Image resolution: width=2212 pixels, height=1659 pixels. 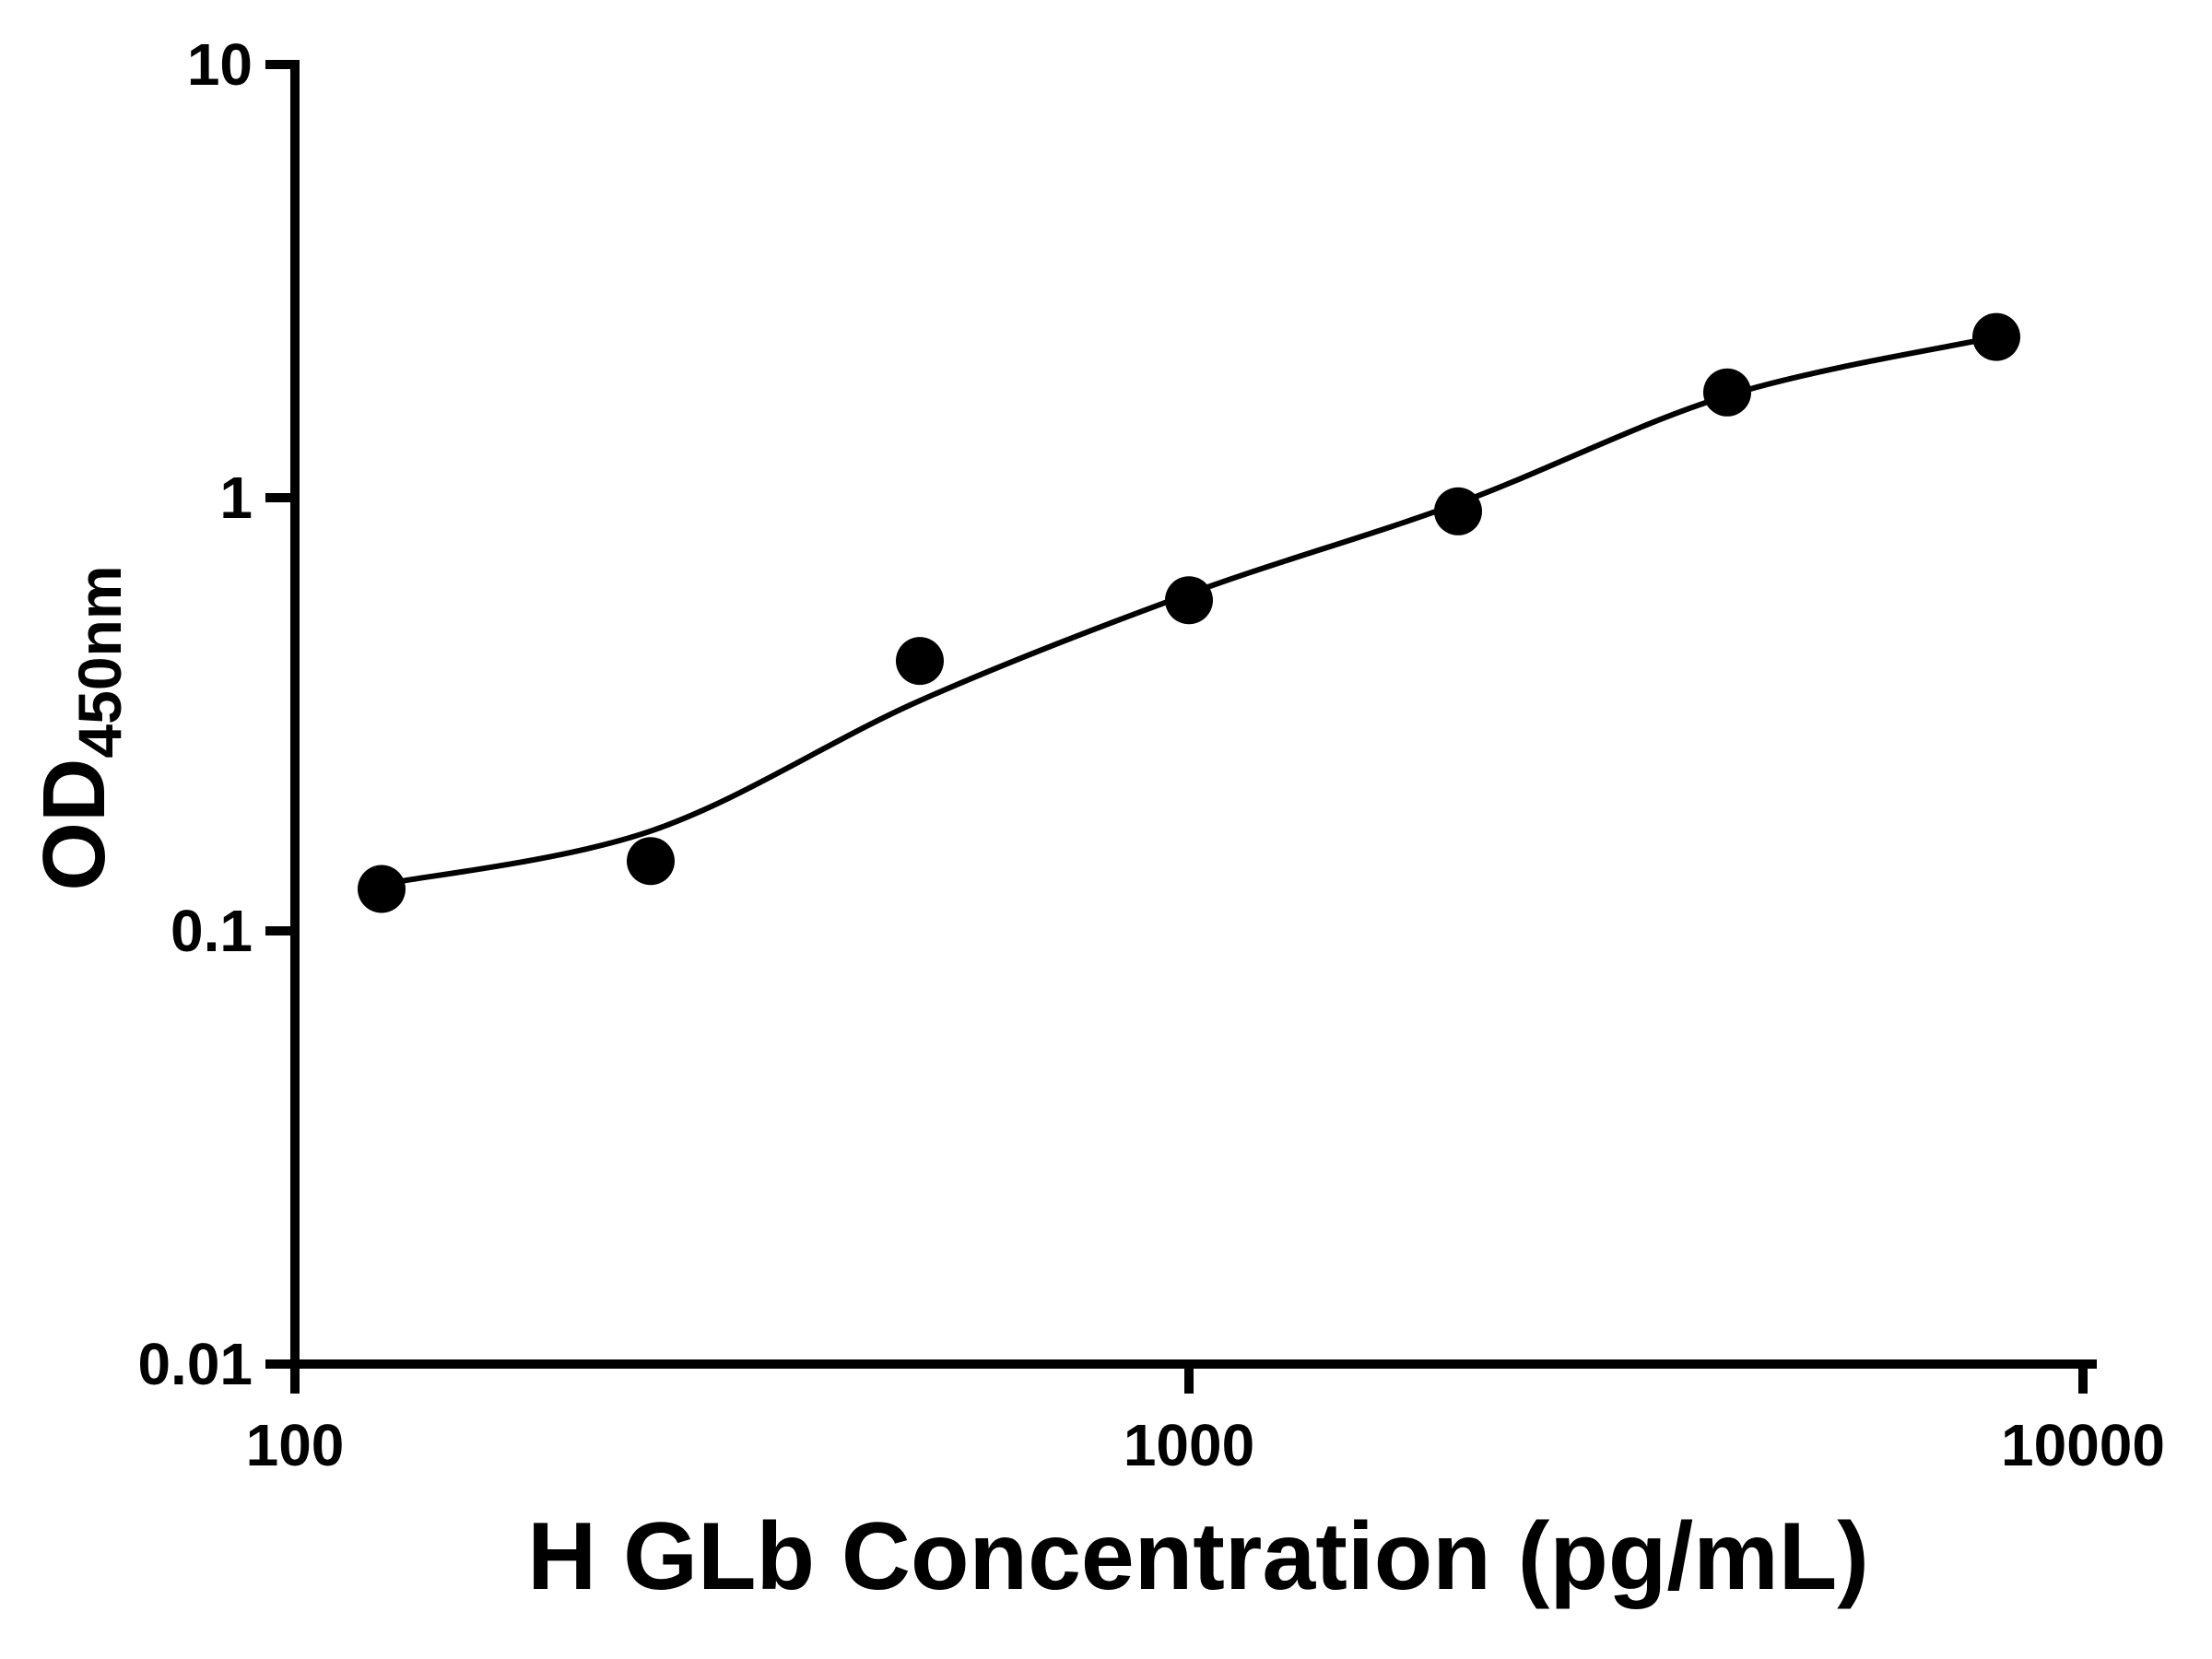 I want to click on x-tick-label: 10000, so click(x=2083, y=1445).